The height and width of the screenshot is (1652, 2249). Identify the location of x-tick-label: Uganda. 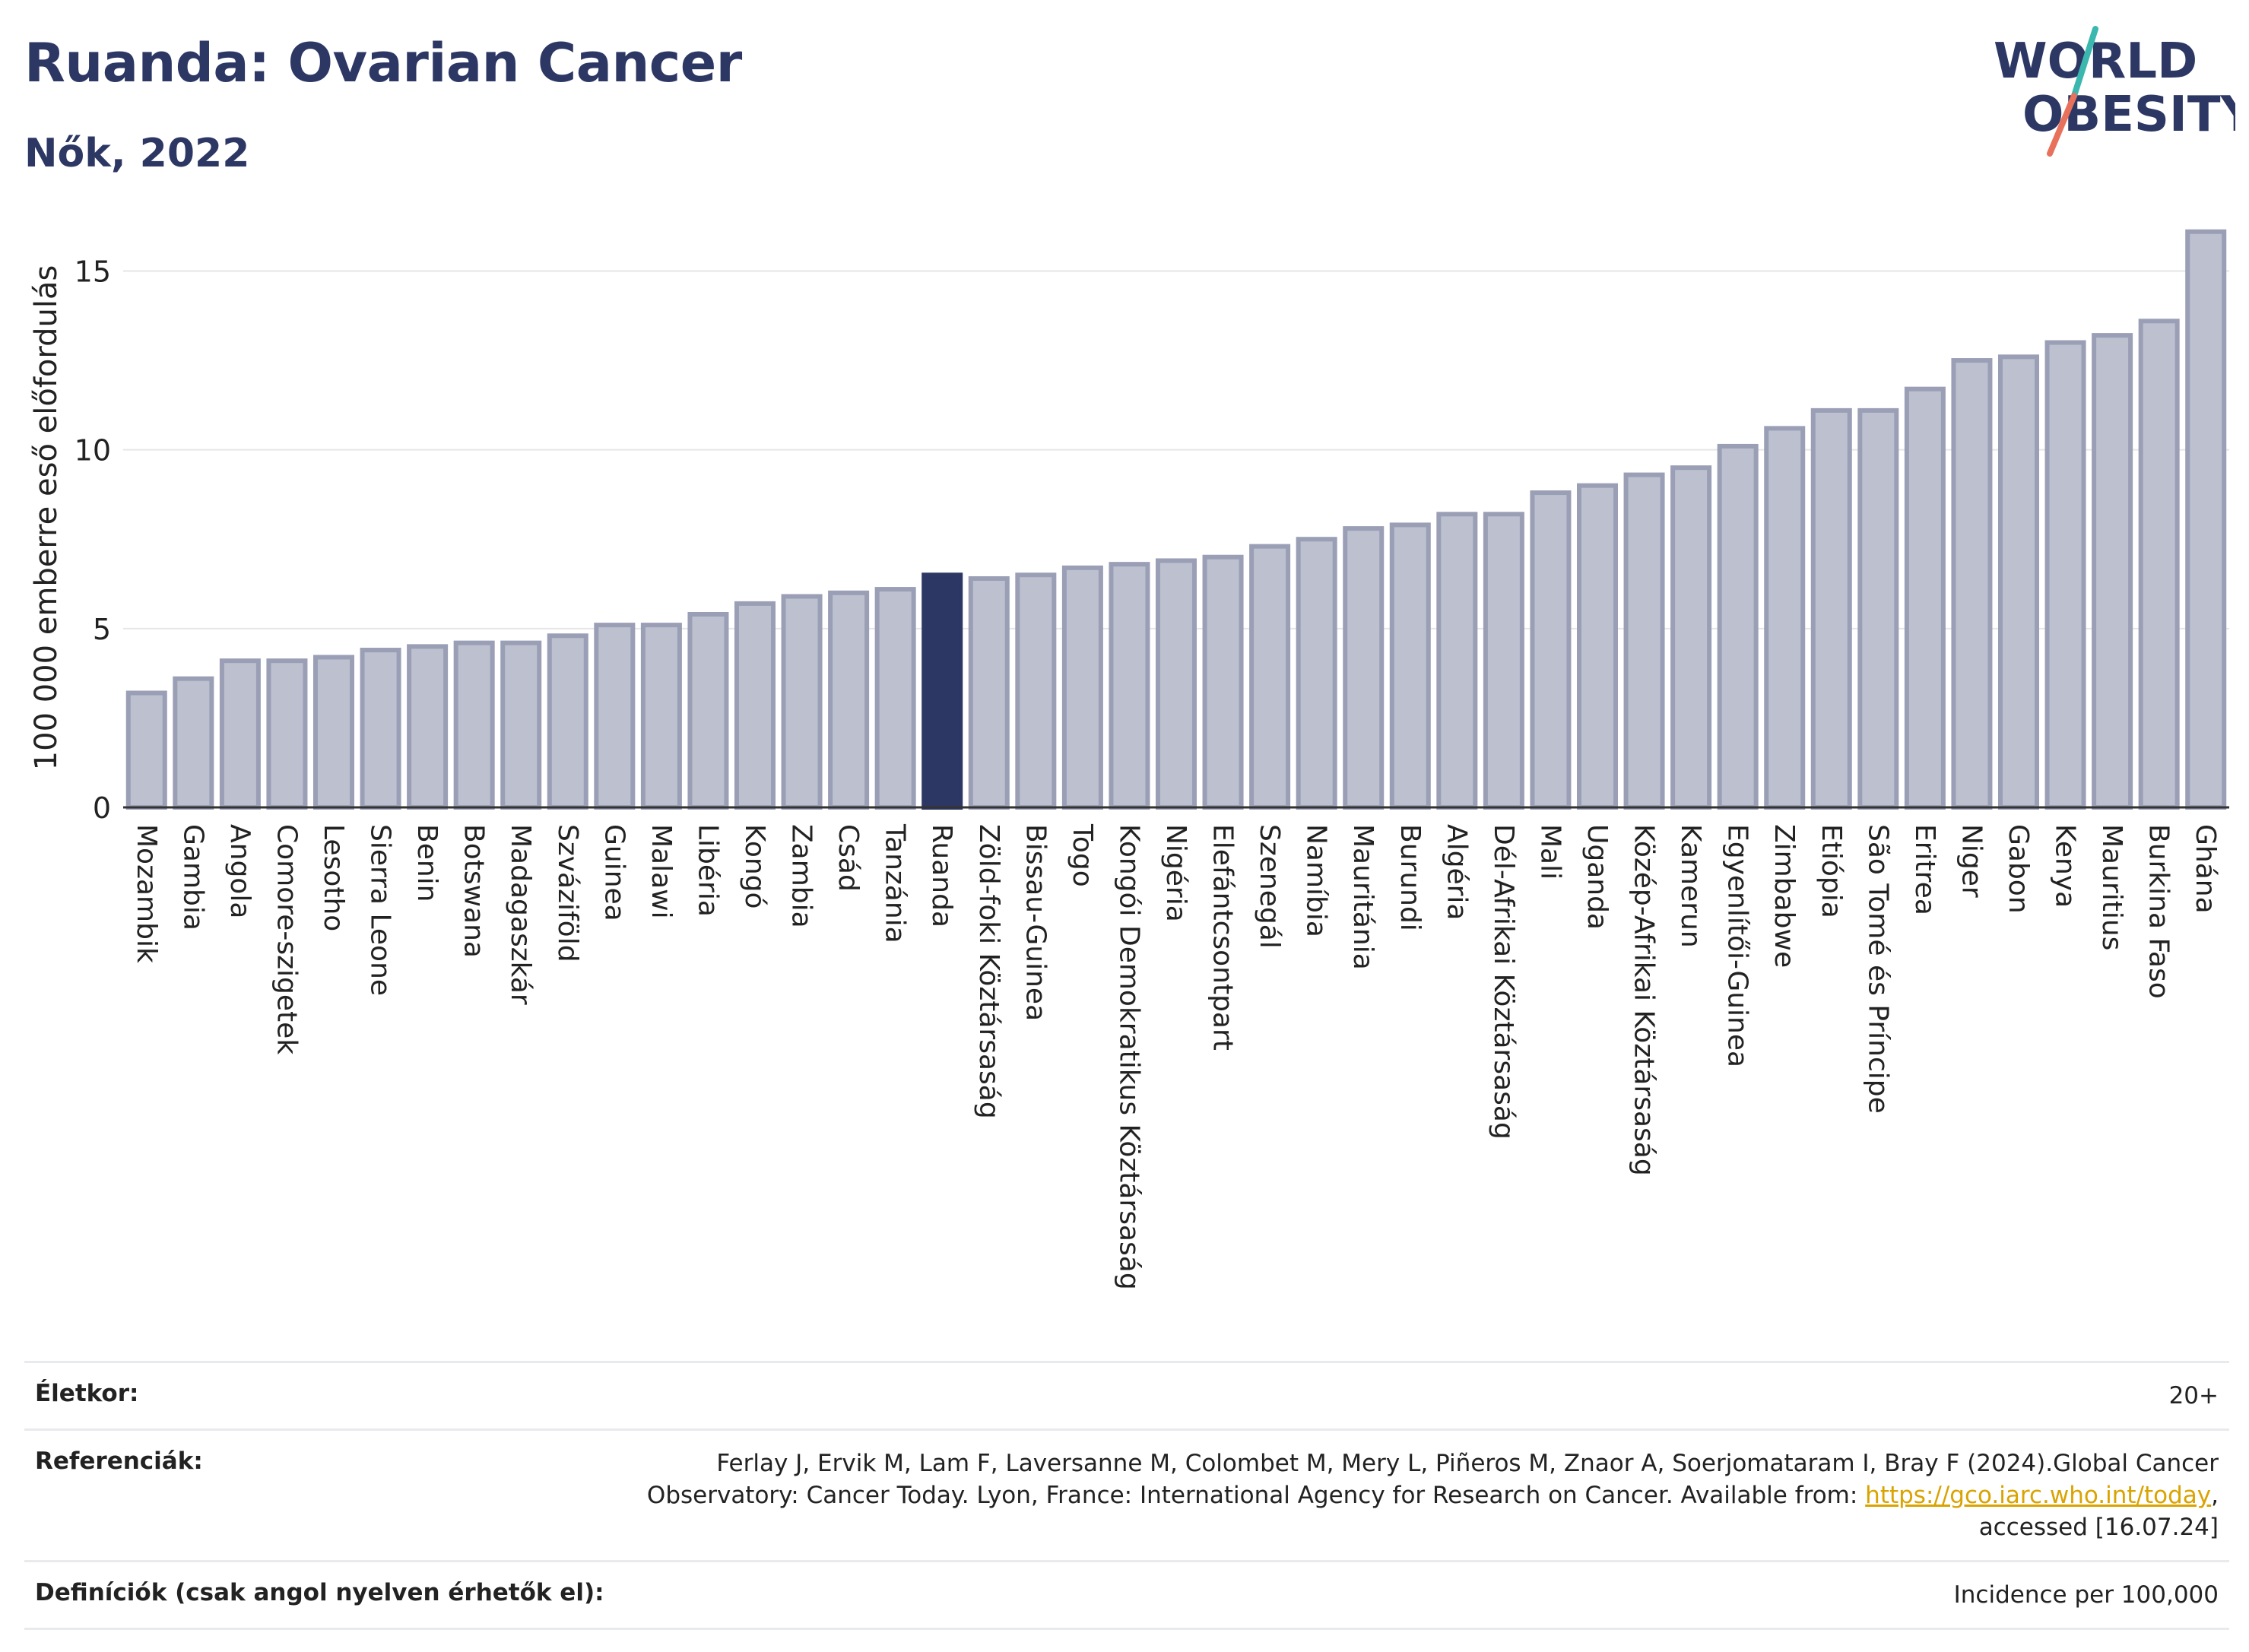
(1597, 877).